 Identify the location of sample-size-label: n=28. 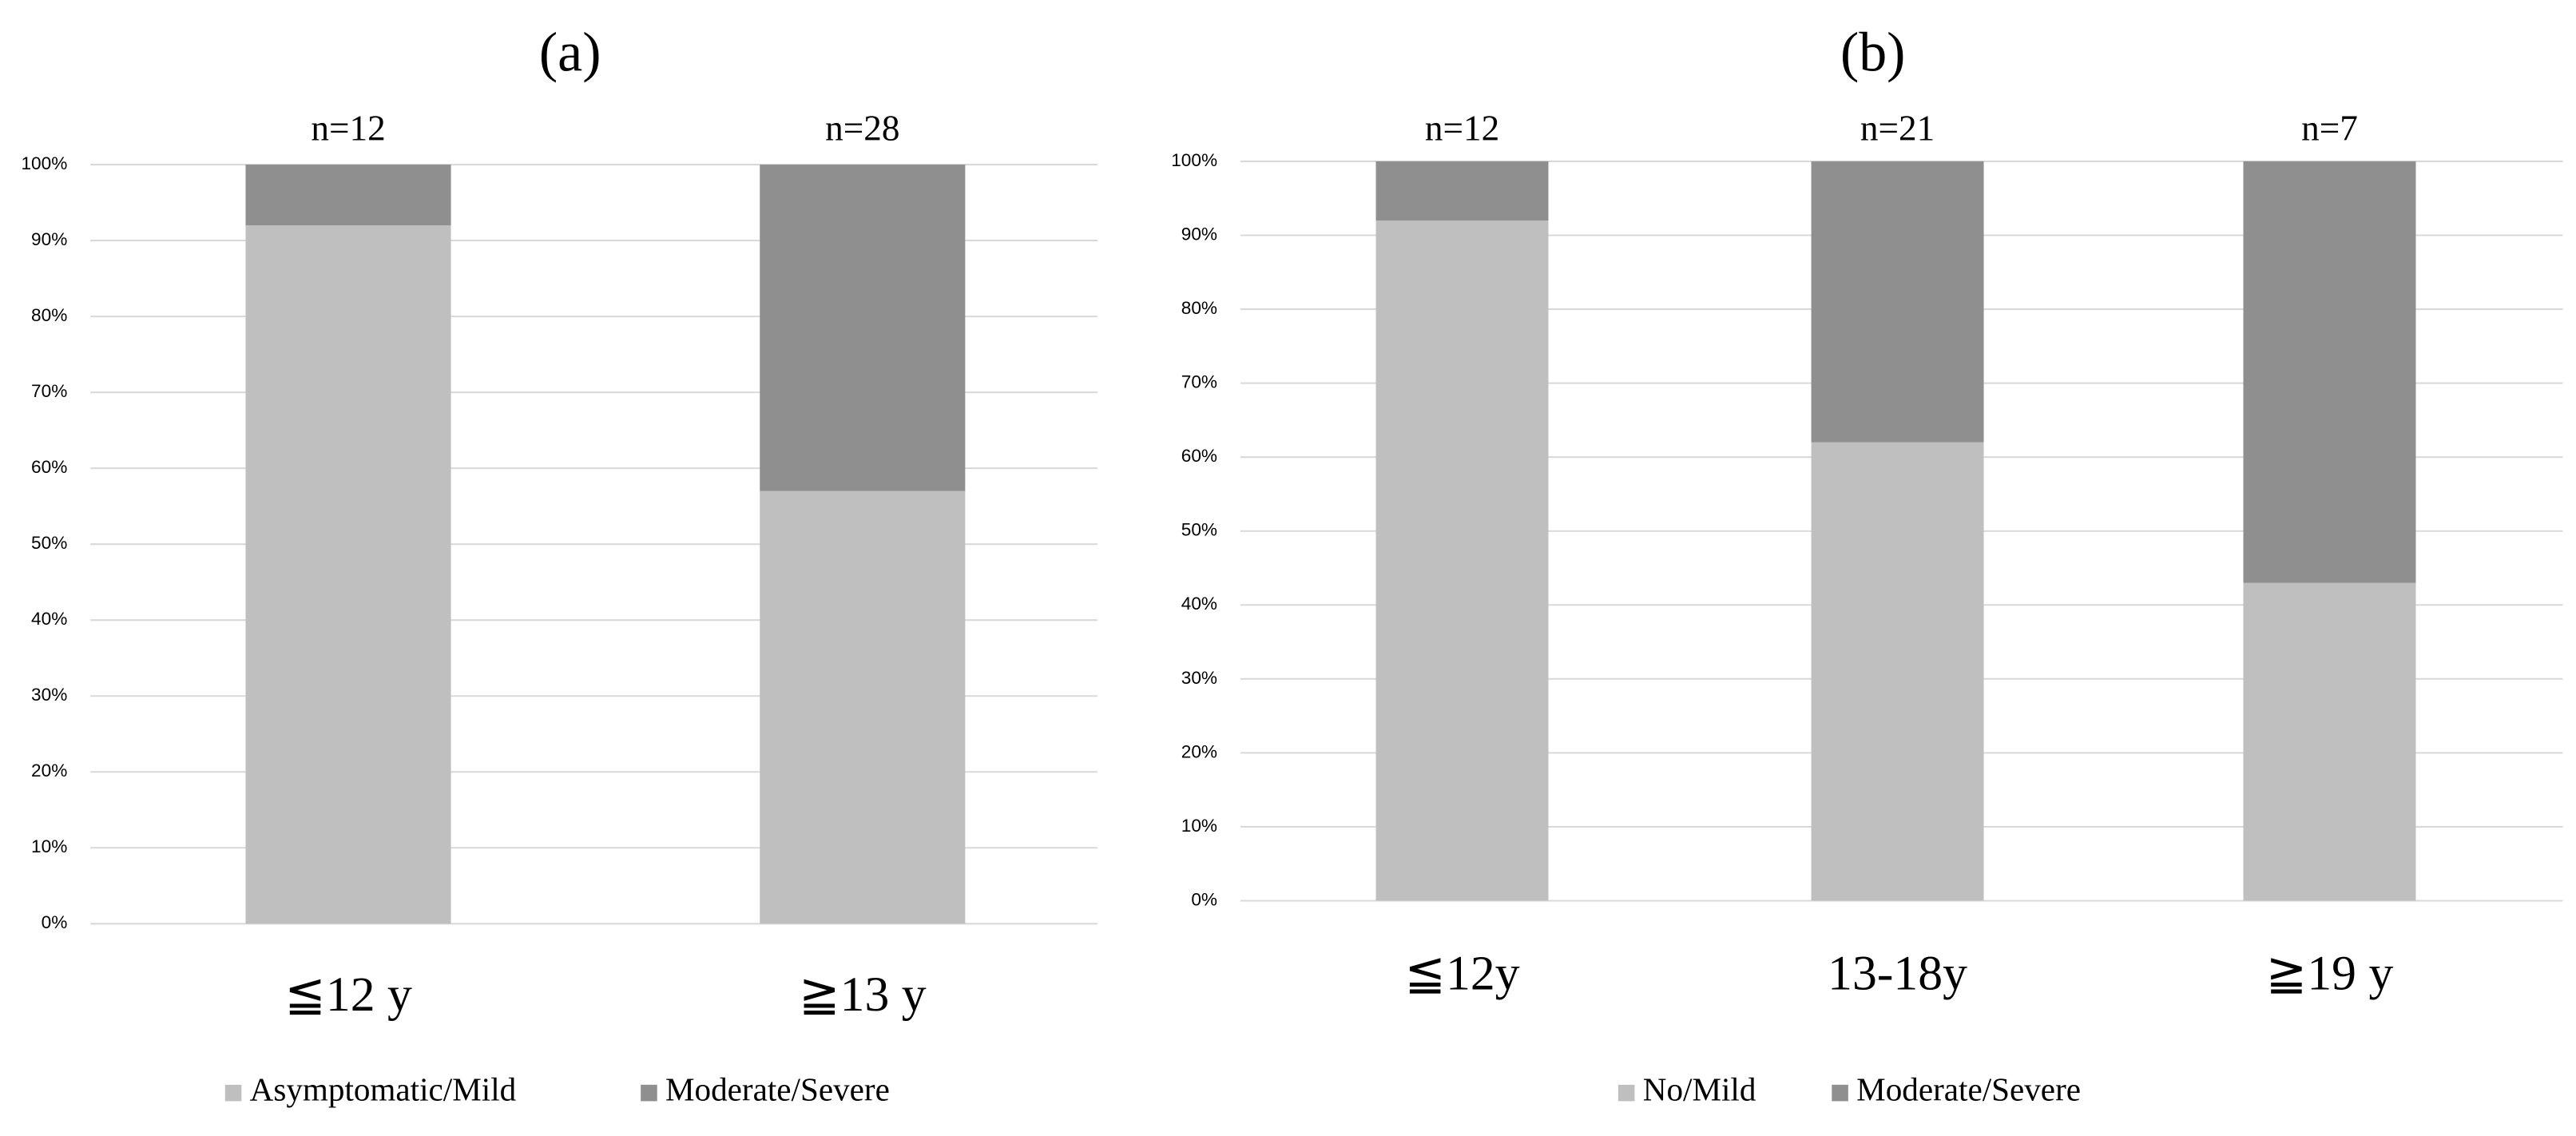
(862, 128).